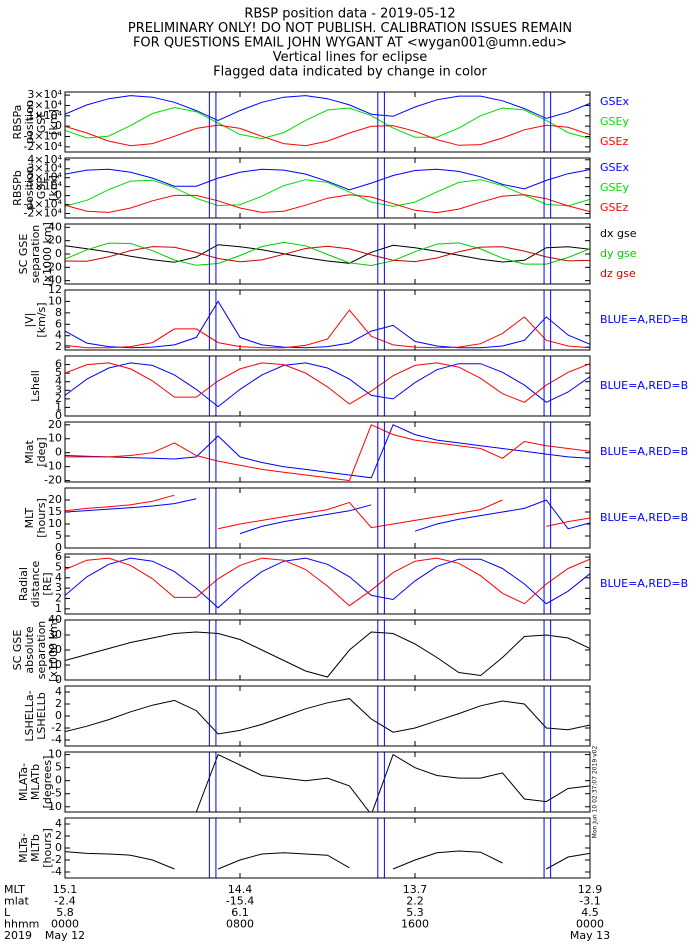  I want to click on y-axis-label: SC GSE, so click(17, 650).